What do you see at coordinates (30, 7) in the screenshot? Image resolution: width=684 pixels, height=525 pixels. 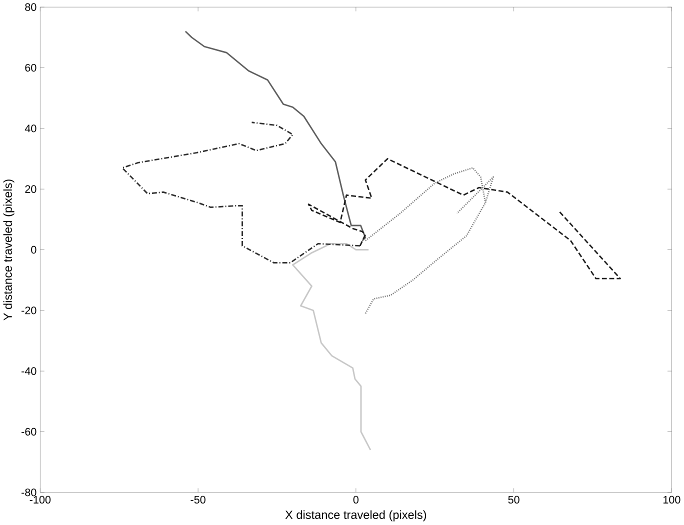 I see `y-tick-label: 80` at bounding box center [30, 7].